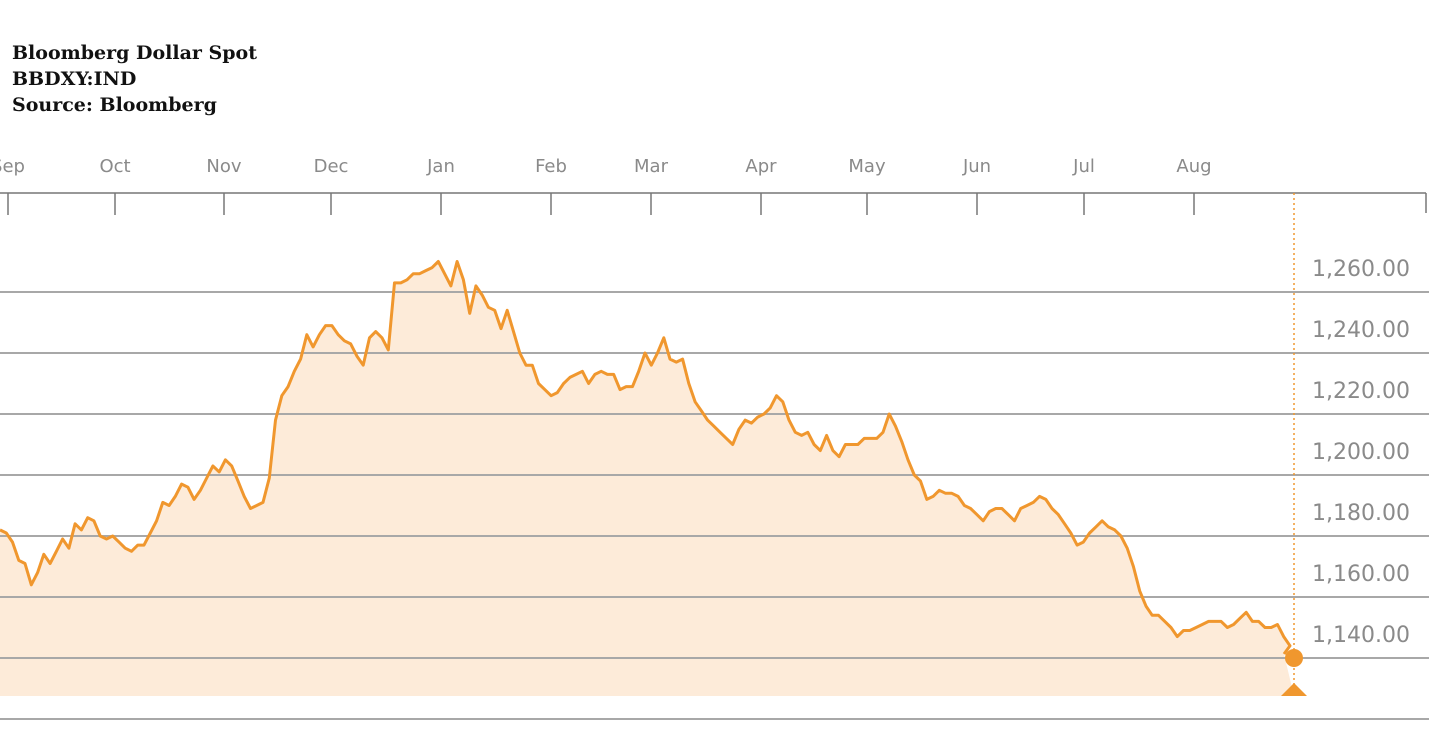 The height and width of the screenshot is (731, 1429). Describe the element at coordinates (551, 166) in the screenshot. I see `month-label: Feb` at that location.